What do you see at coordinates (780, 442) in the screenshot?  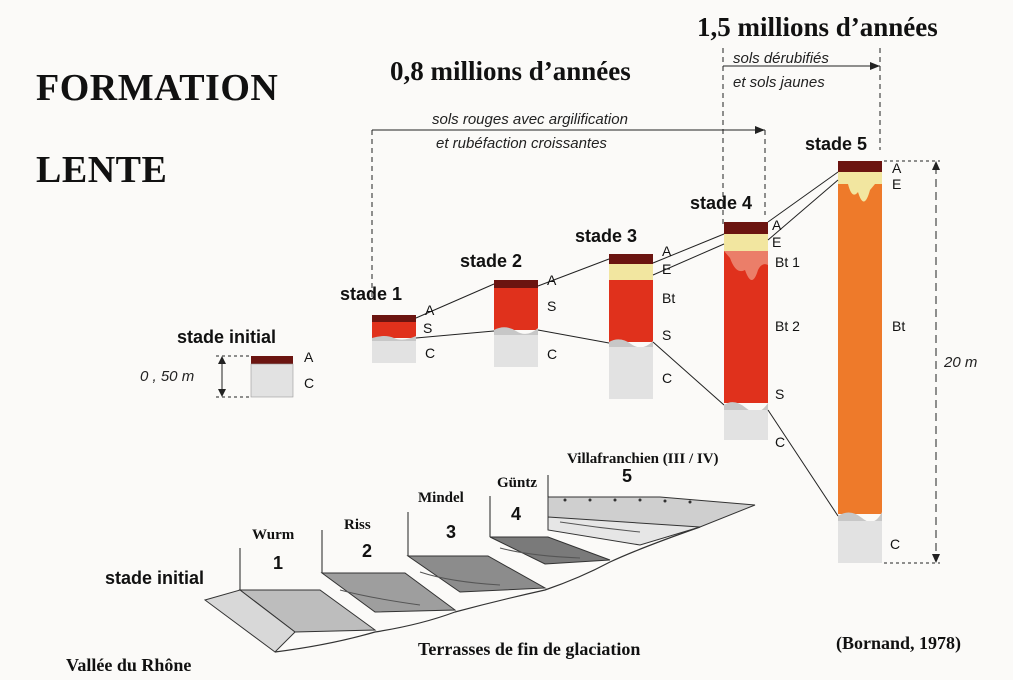 I see `horizon-s4-c: C` at bounding box center [780, 442].